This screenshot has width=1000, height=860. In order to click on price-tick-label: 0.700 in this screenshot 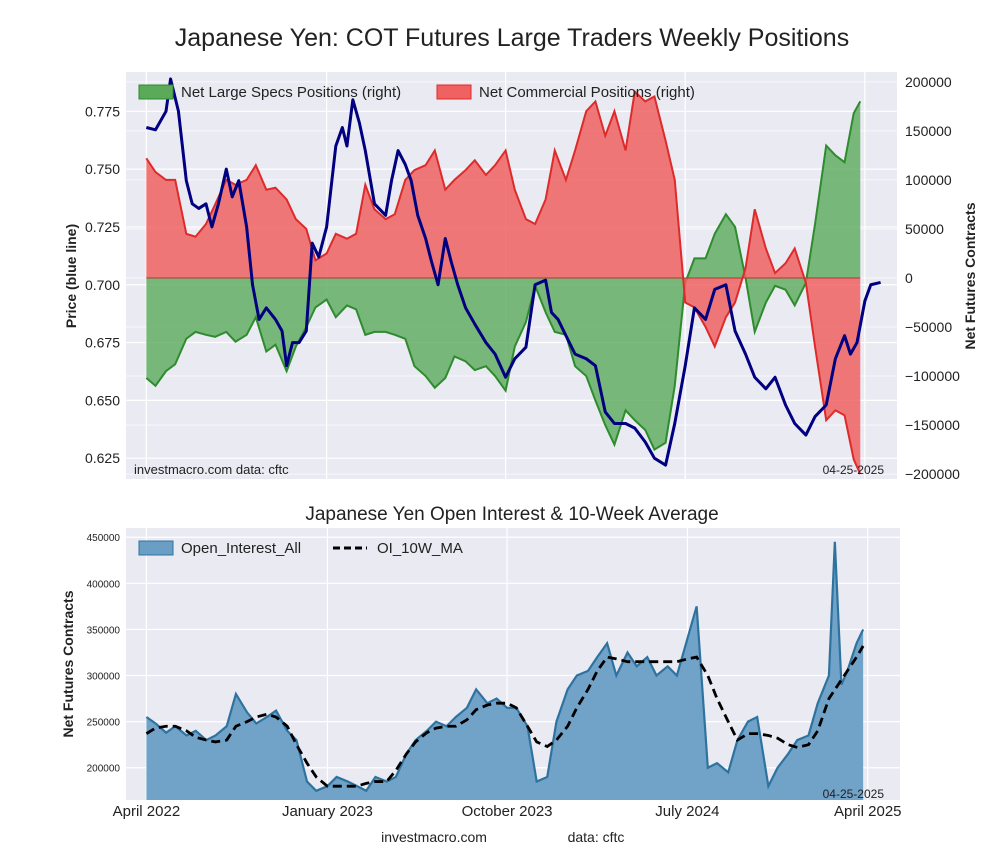, I will do `click(102, 285)`.